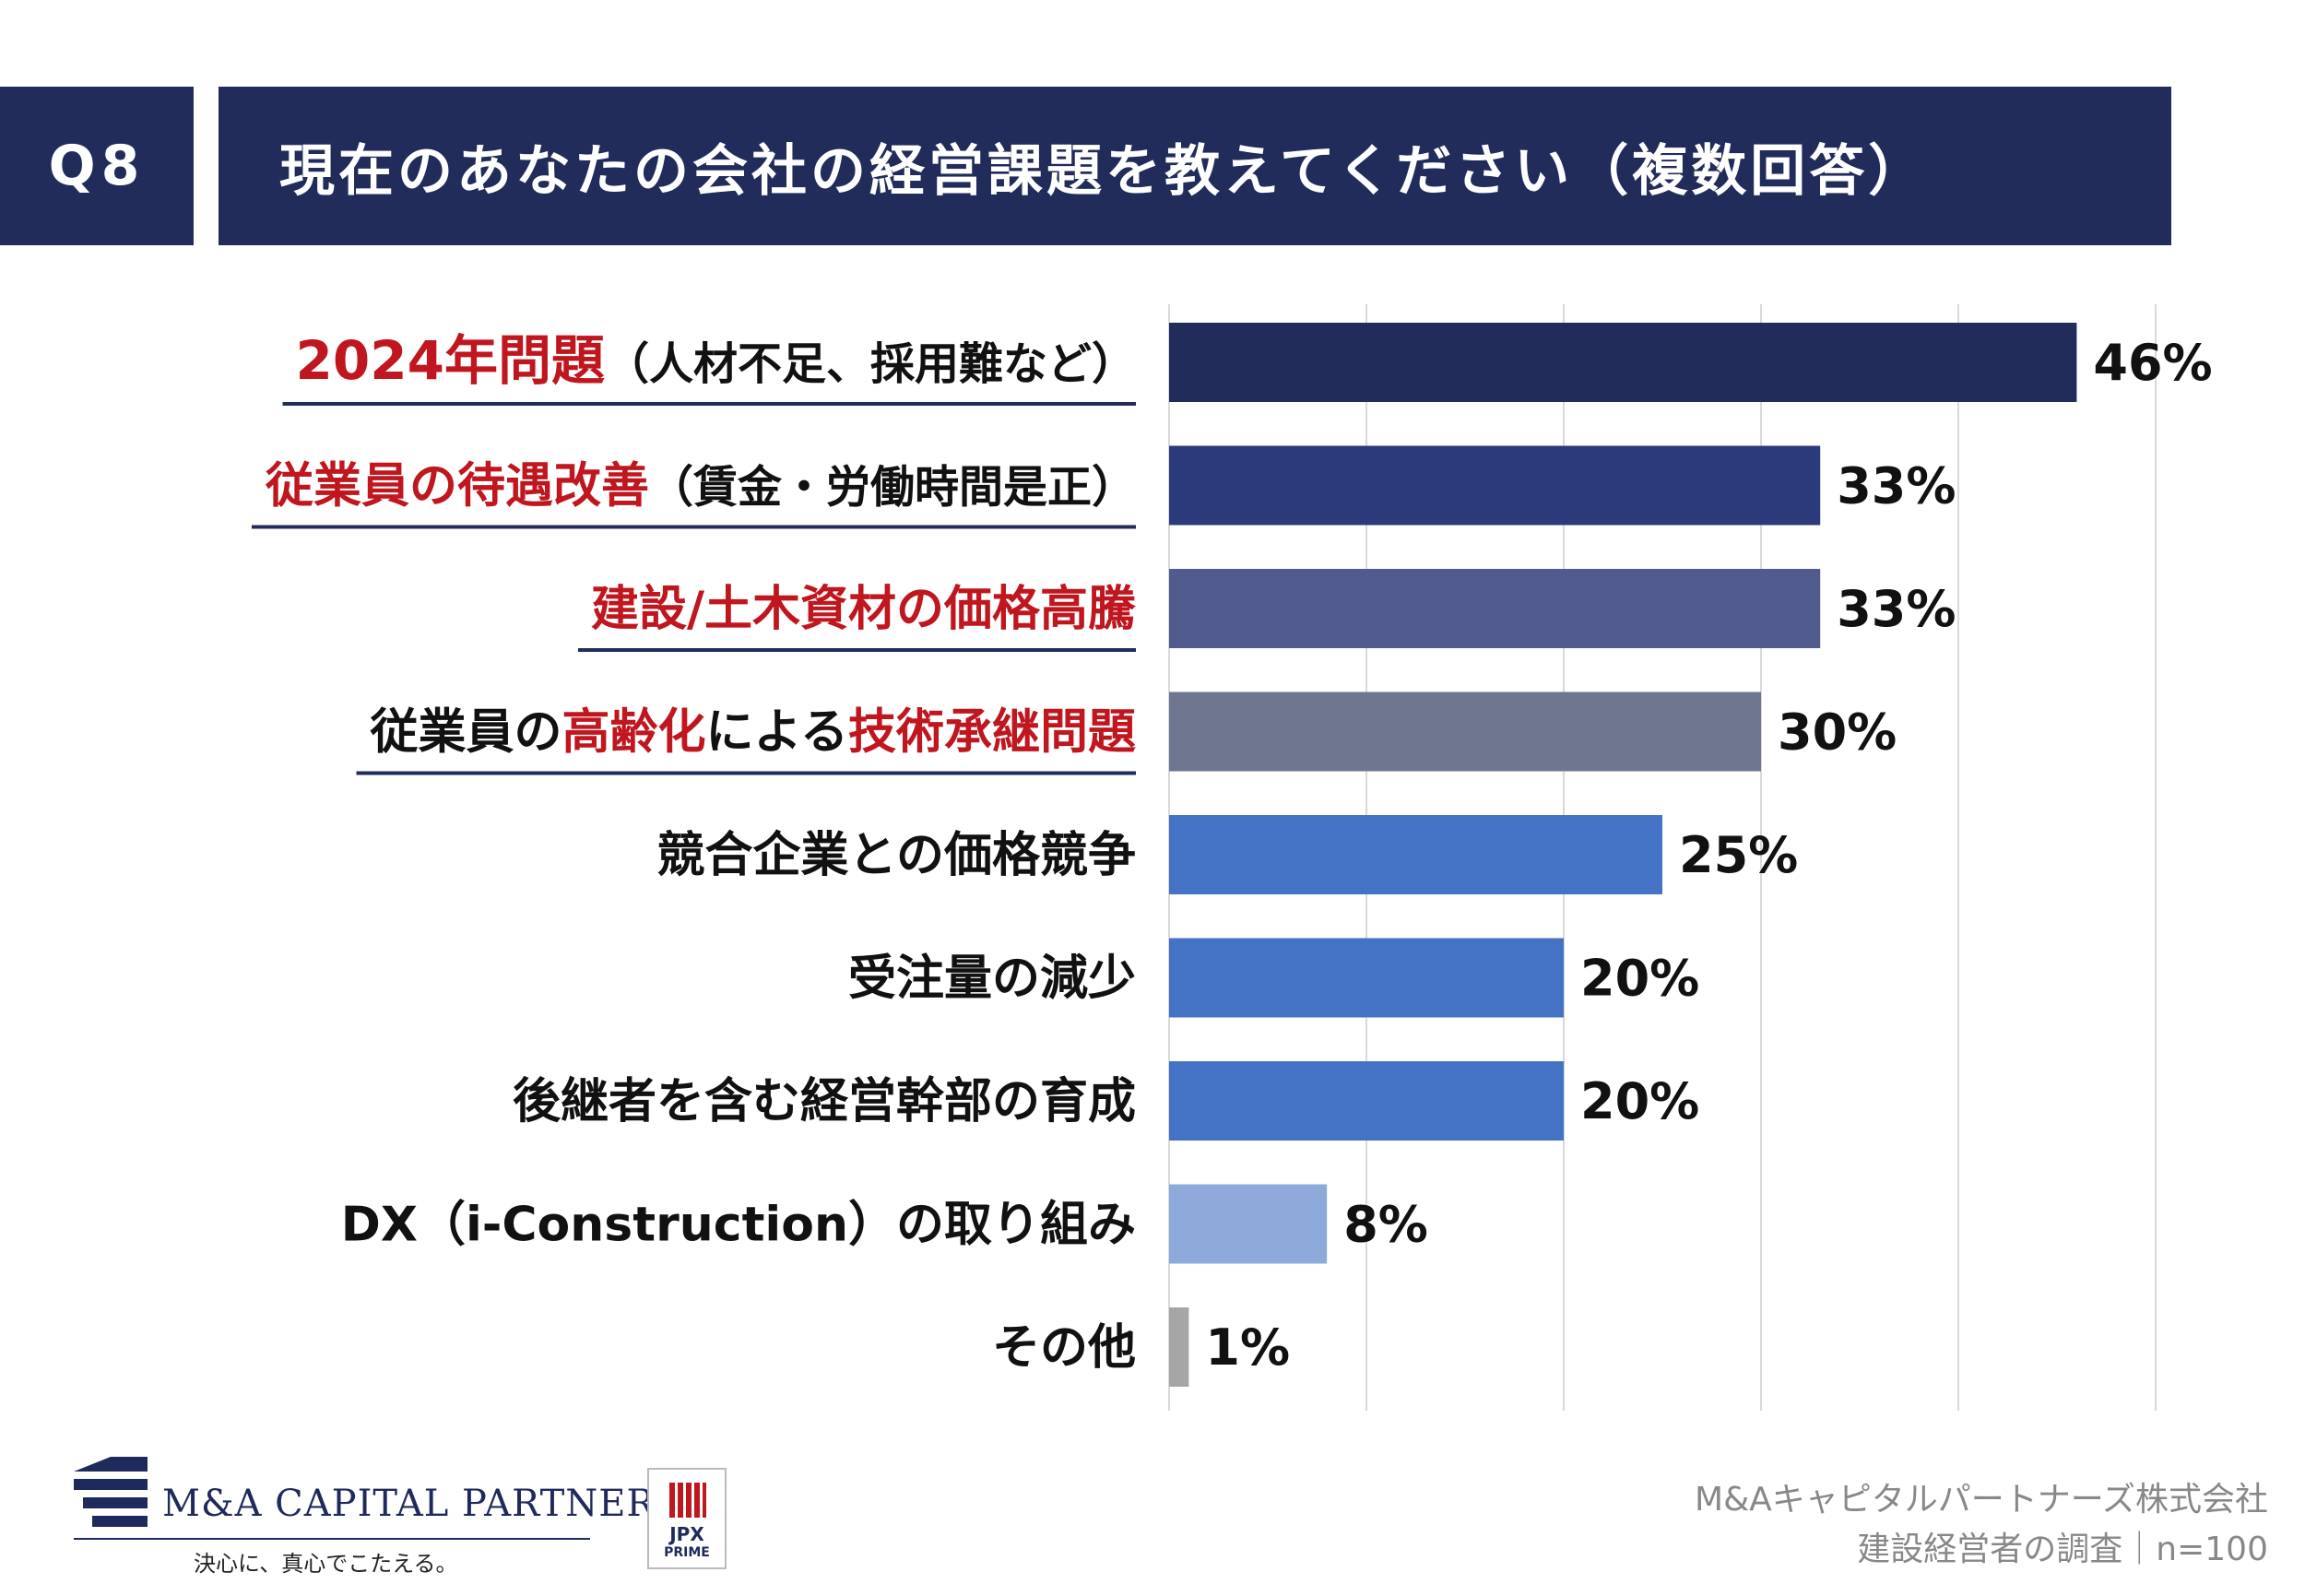  Describe the element at coordinates (1195, 166) in the screenshot. I see `question-title: 現在のあなたの会社の経営課題を教えてください（複数回答）` at that location.